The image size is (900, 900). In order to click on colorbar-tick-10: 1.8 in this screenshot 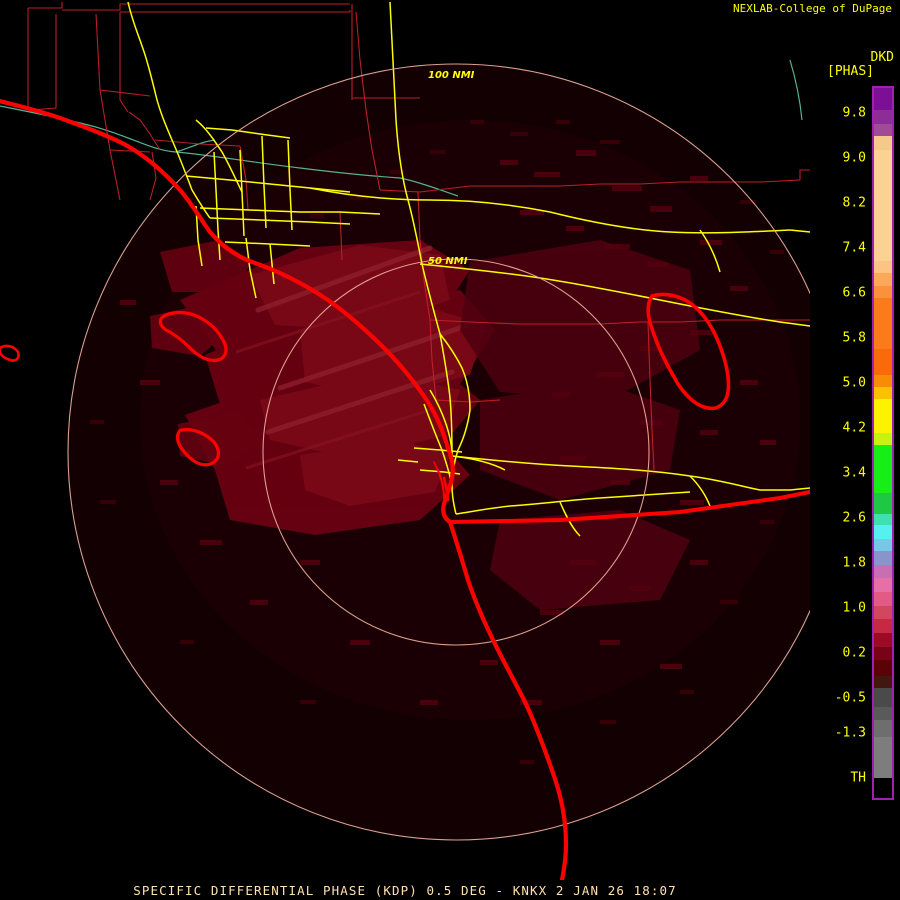, I will do `click(854, 563)`.